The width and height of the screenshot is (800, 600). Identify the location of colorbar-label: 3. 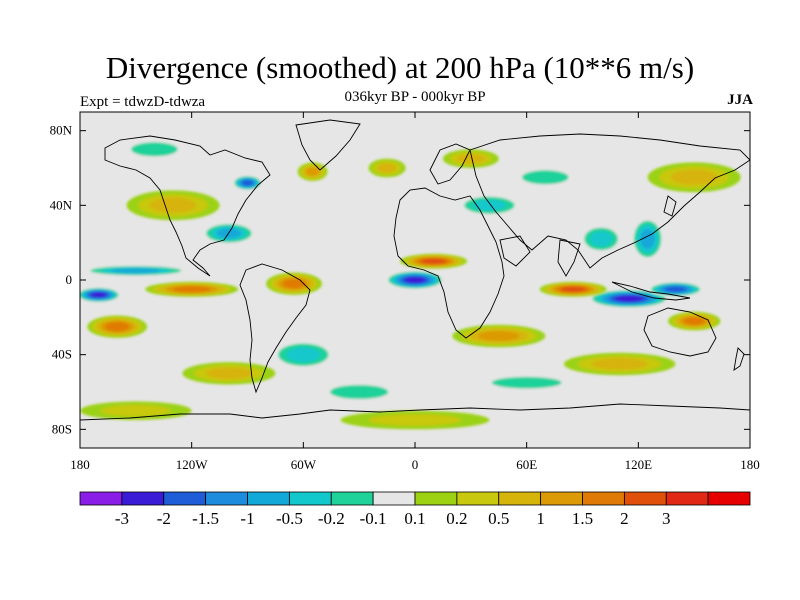
(666, 518).